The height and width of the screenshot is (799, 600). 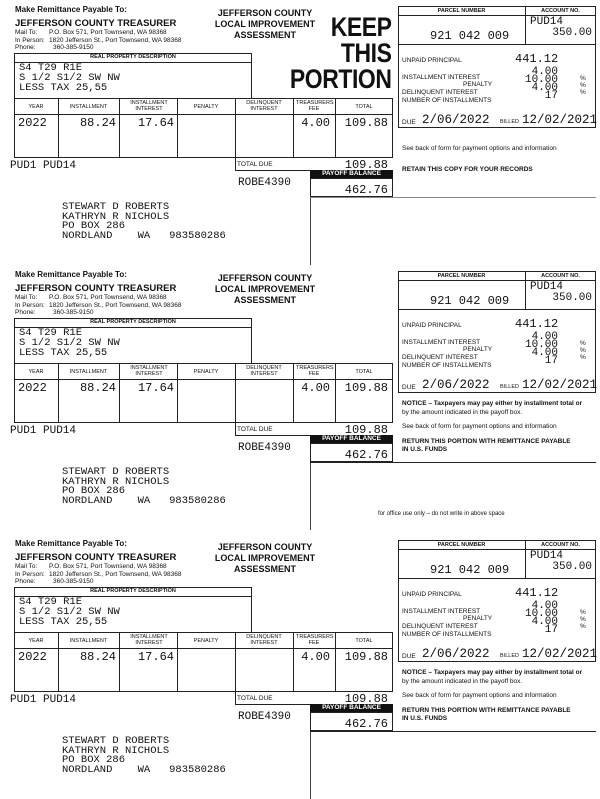 I want to click on phone-label: Phone:, so click(x=25, y=47).